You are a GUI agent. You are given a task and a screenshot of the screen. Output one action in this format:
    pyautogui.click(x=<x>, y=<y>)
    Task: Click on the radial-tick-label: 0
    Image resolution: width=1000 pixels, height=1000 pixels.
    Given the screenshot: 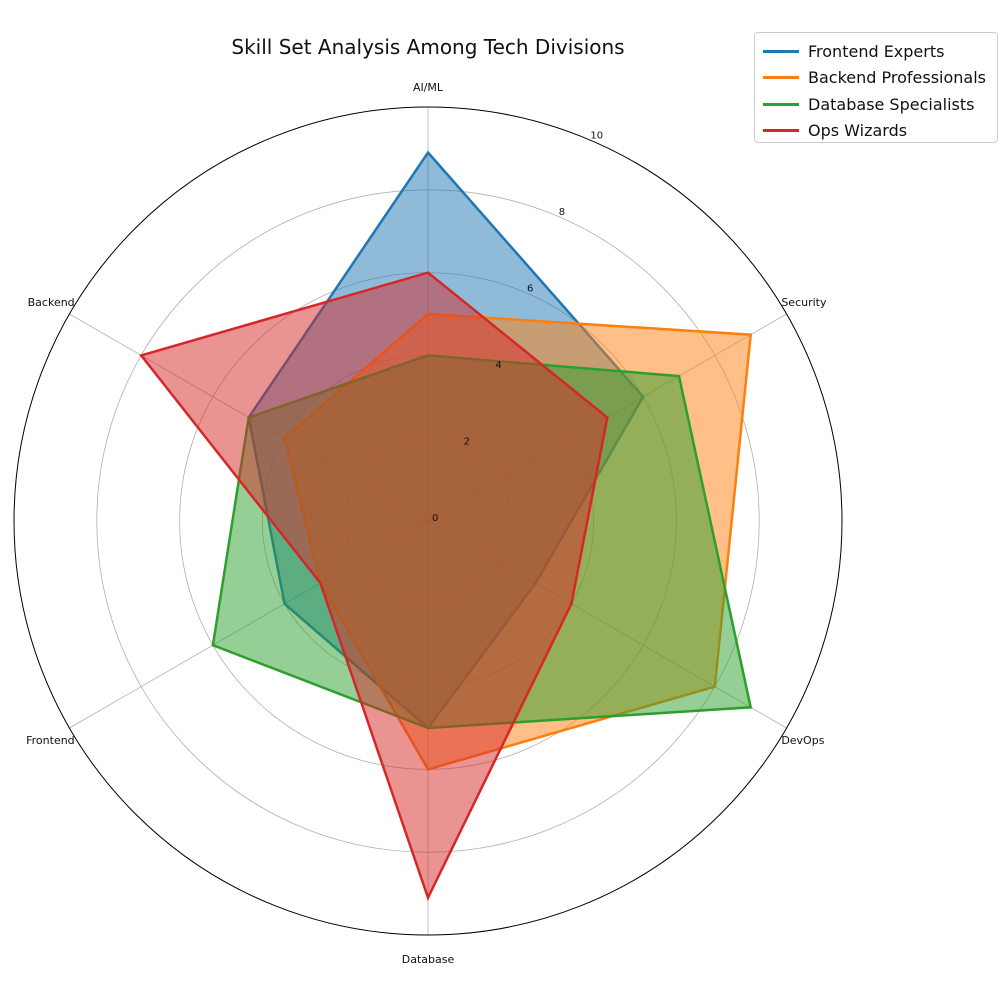 What is the action you would take?
    pyautogui.click(x=435, y=518)
    